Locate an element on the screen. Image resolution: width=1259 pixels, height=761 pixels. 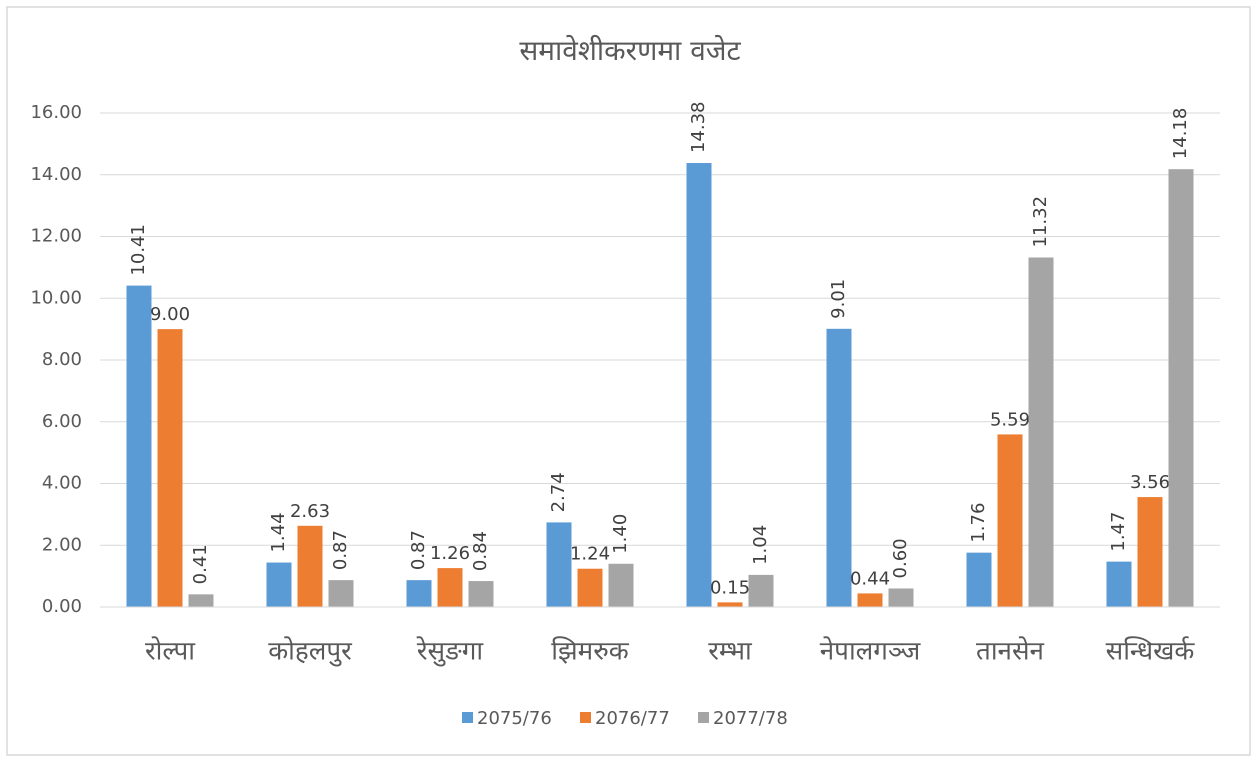
y-tick-label: 16.00 is located at coordinates (56, 112).